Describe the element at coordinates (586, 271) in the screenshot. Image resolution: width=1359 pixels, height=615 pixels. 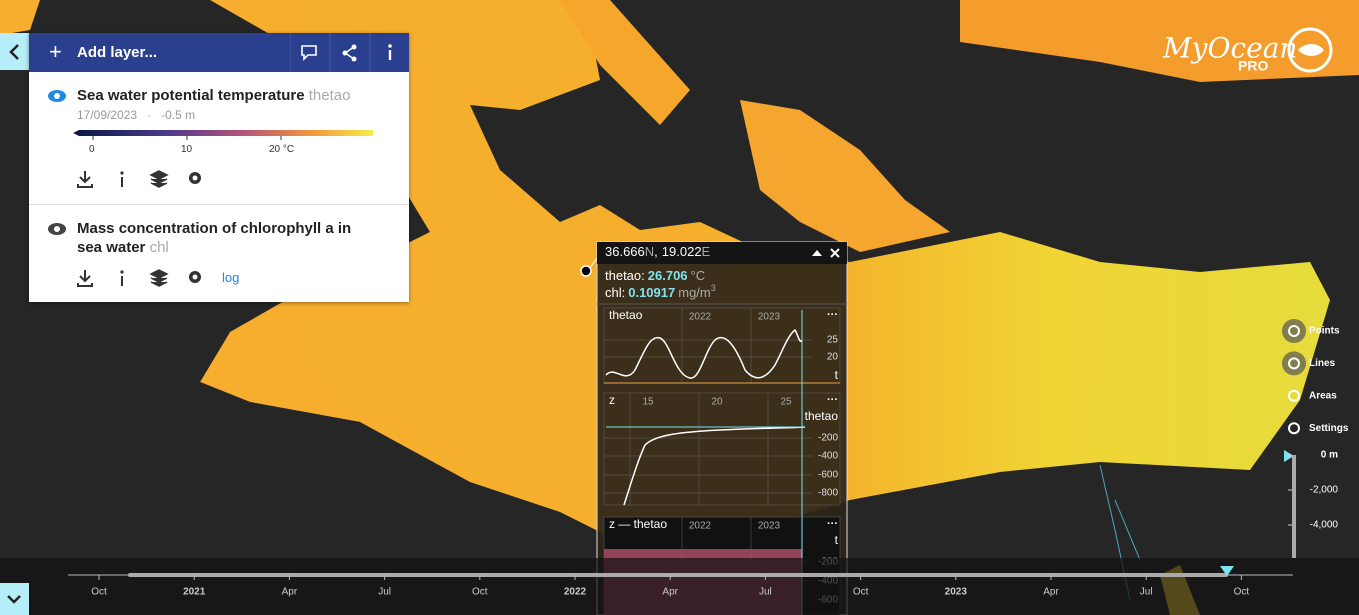
I see `query-point` at that location.